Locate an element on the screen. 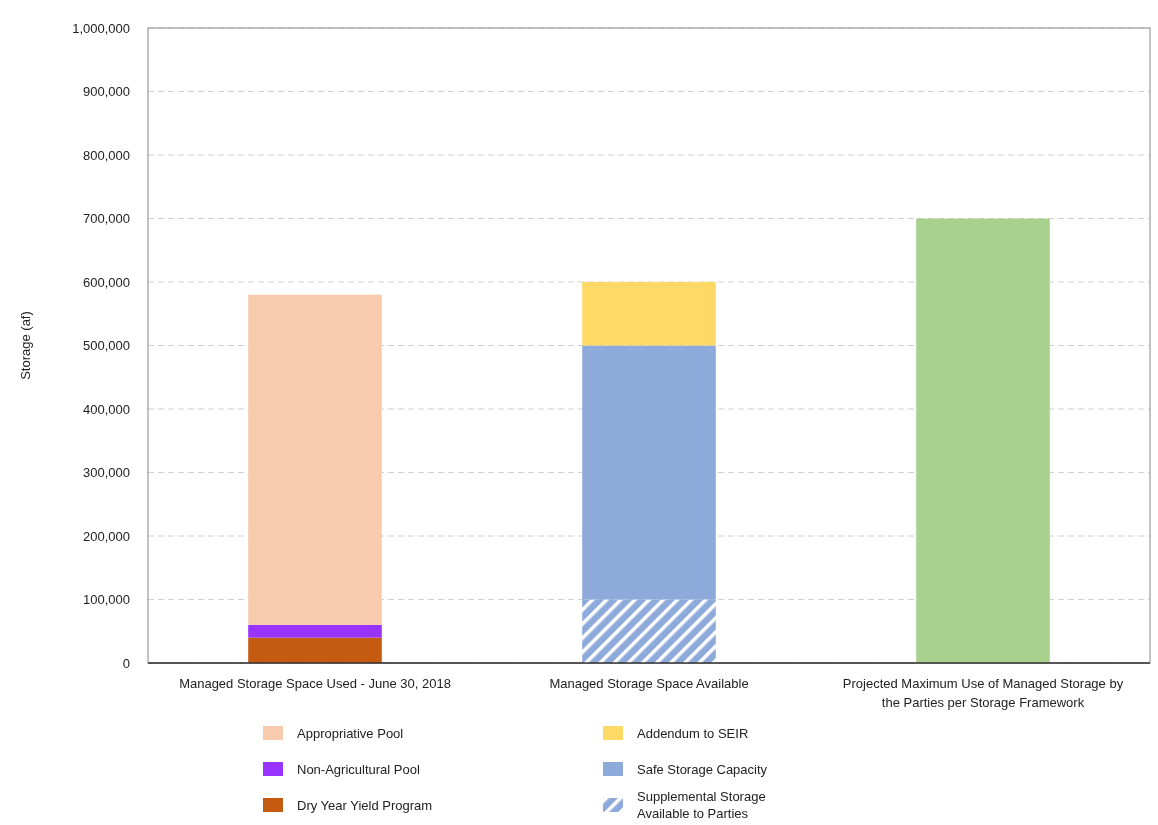  y-tick-label: 400,000 is located at coordinates (106, 409).